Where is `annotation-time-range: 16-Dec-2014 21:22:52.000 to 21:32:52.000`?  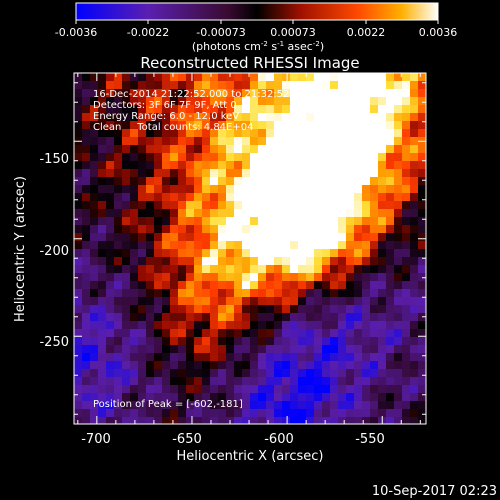
annotation-time-range: 16-Dec-2014 21:22:52.000 to 21:32:52.000 is located at coordinates (202, 94).